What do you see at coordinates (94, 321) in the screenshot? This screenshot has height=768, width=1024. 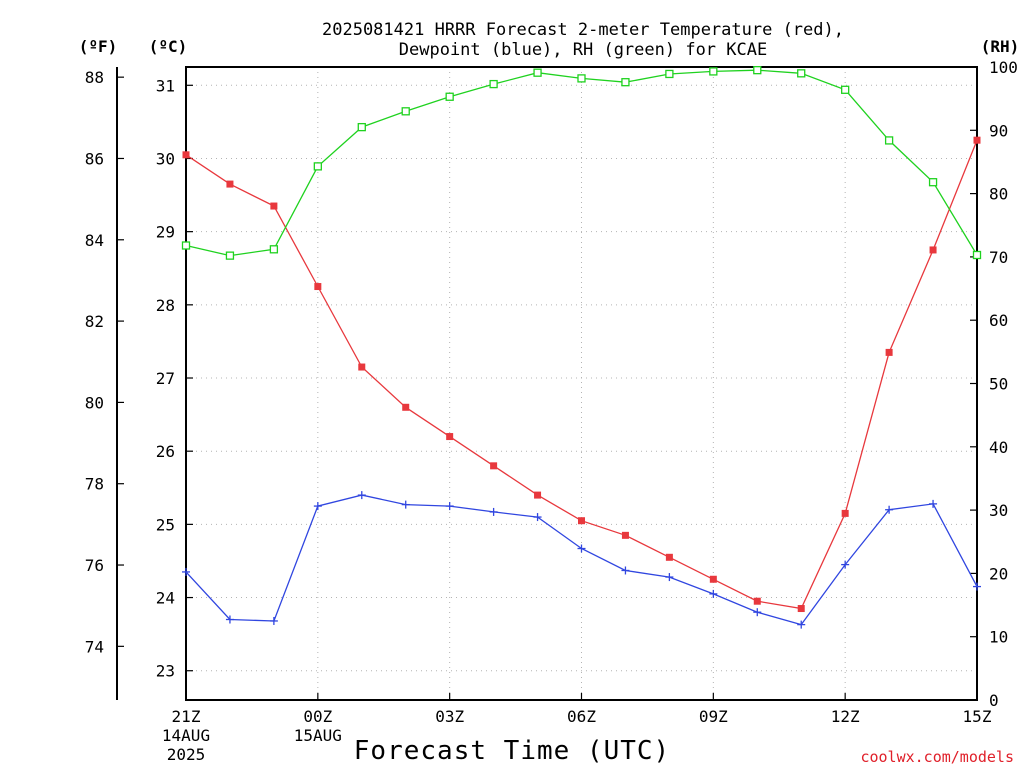 I see `fahrenheit-tick-label: 82` at bounding box center [94, 321].